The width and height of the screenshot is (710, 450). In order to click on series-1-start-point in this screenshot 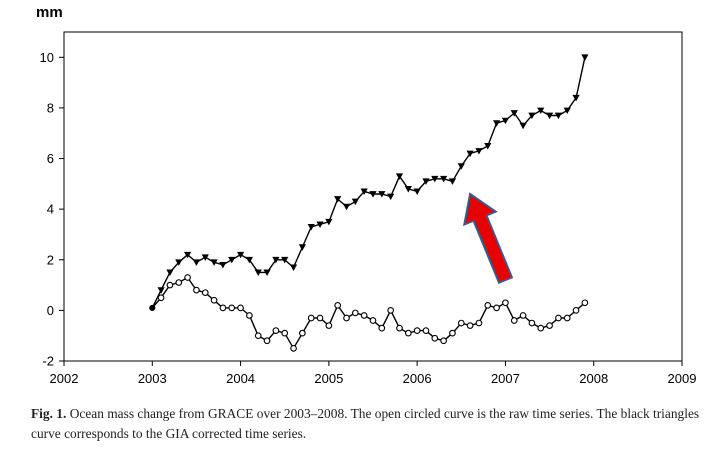, I will do `click(152, 307)`.